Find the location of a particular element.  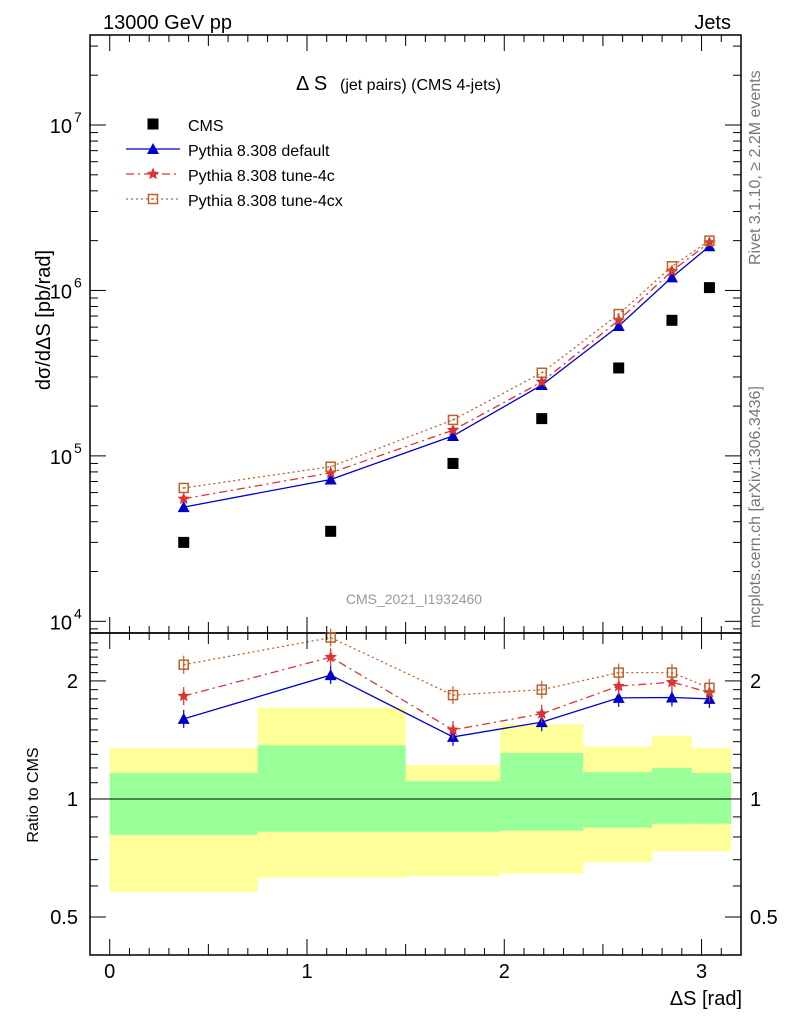

legend-marker-3-box is located at coordinates (153, 199).